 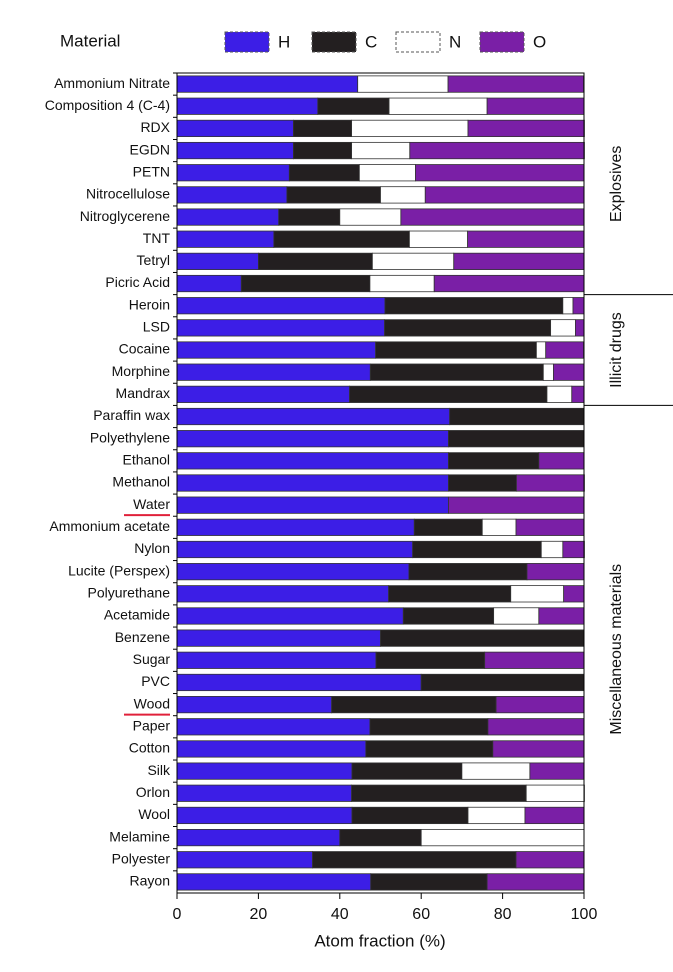 What do you see at coordinates (455, 41) in the screenshot?
I see `legend-label: N` at bounding box center [455, 41].